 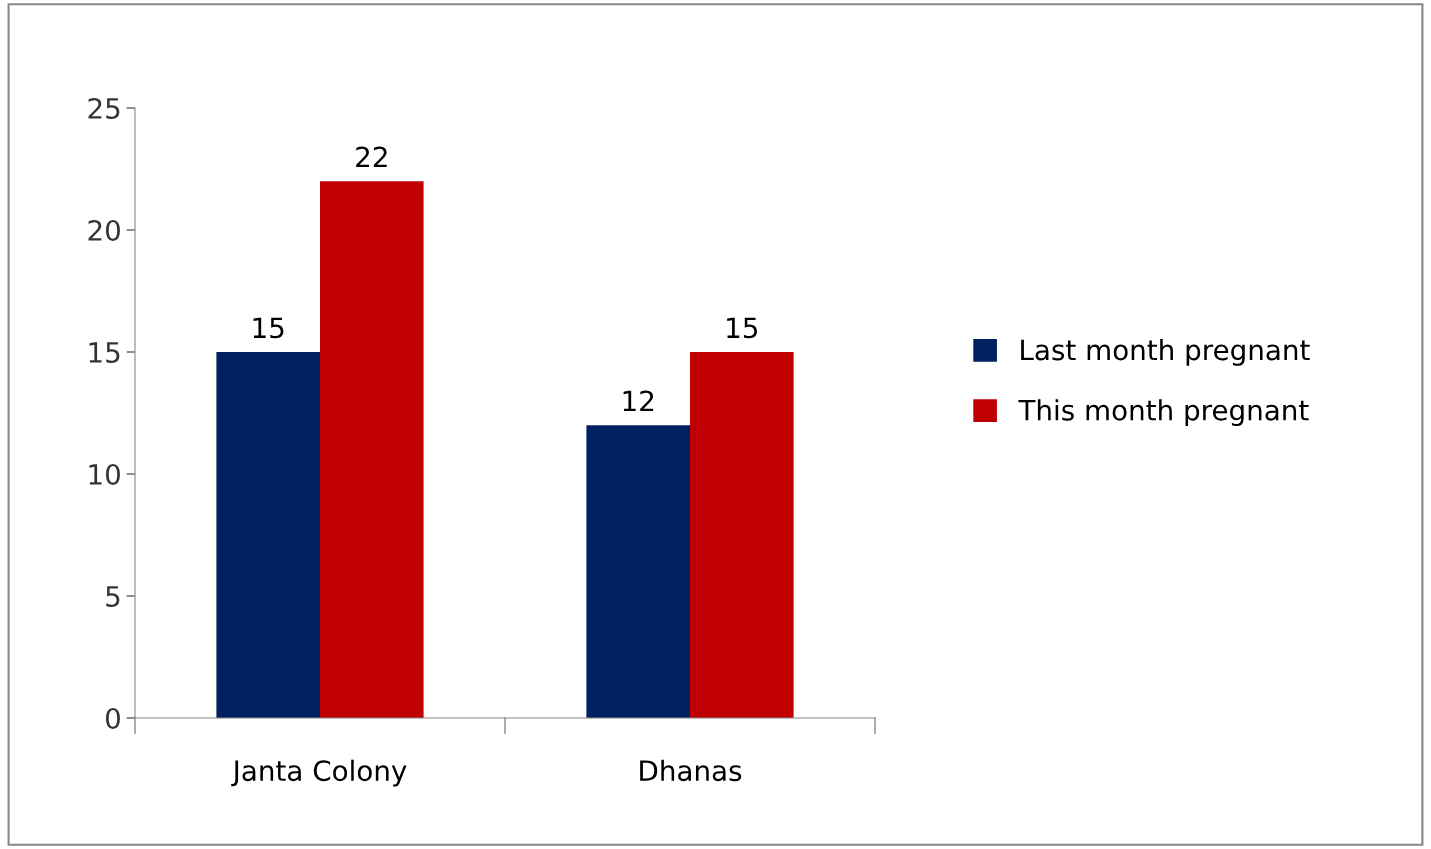 What do you see at coordinates (104, 108) in the screenshot?
I see `y-tick-label: 25` at bounding box center [104, 108].